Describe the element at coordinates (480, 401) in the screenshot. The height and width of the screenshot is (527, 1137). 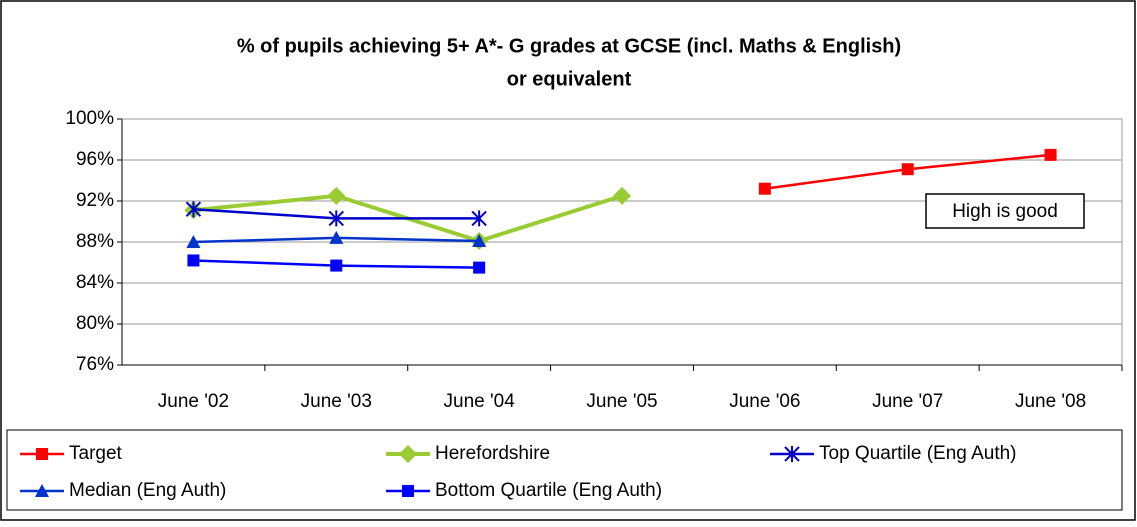
I see `x-tick-label: June '04` at that location.